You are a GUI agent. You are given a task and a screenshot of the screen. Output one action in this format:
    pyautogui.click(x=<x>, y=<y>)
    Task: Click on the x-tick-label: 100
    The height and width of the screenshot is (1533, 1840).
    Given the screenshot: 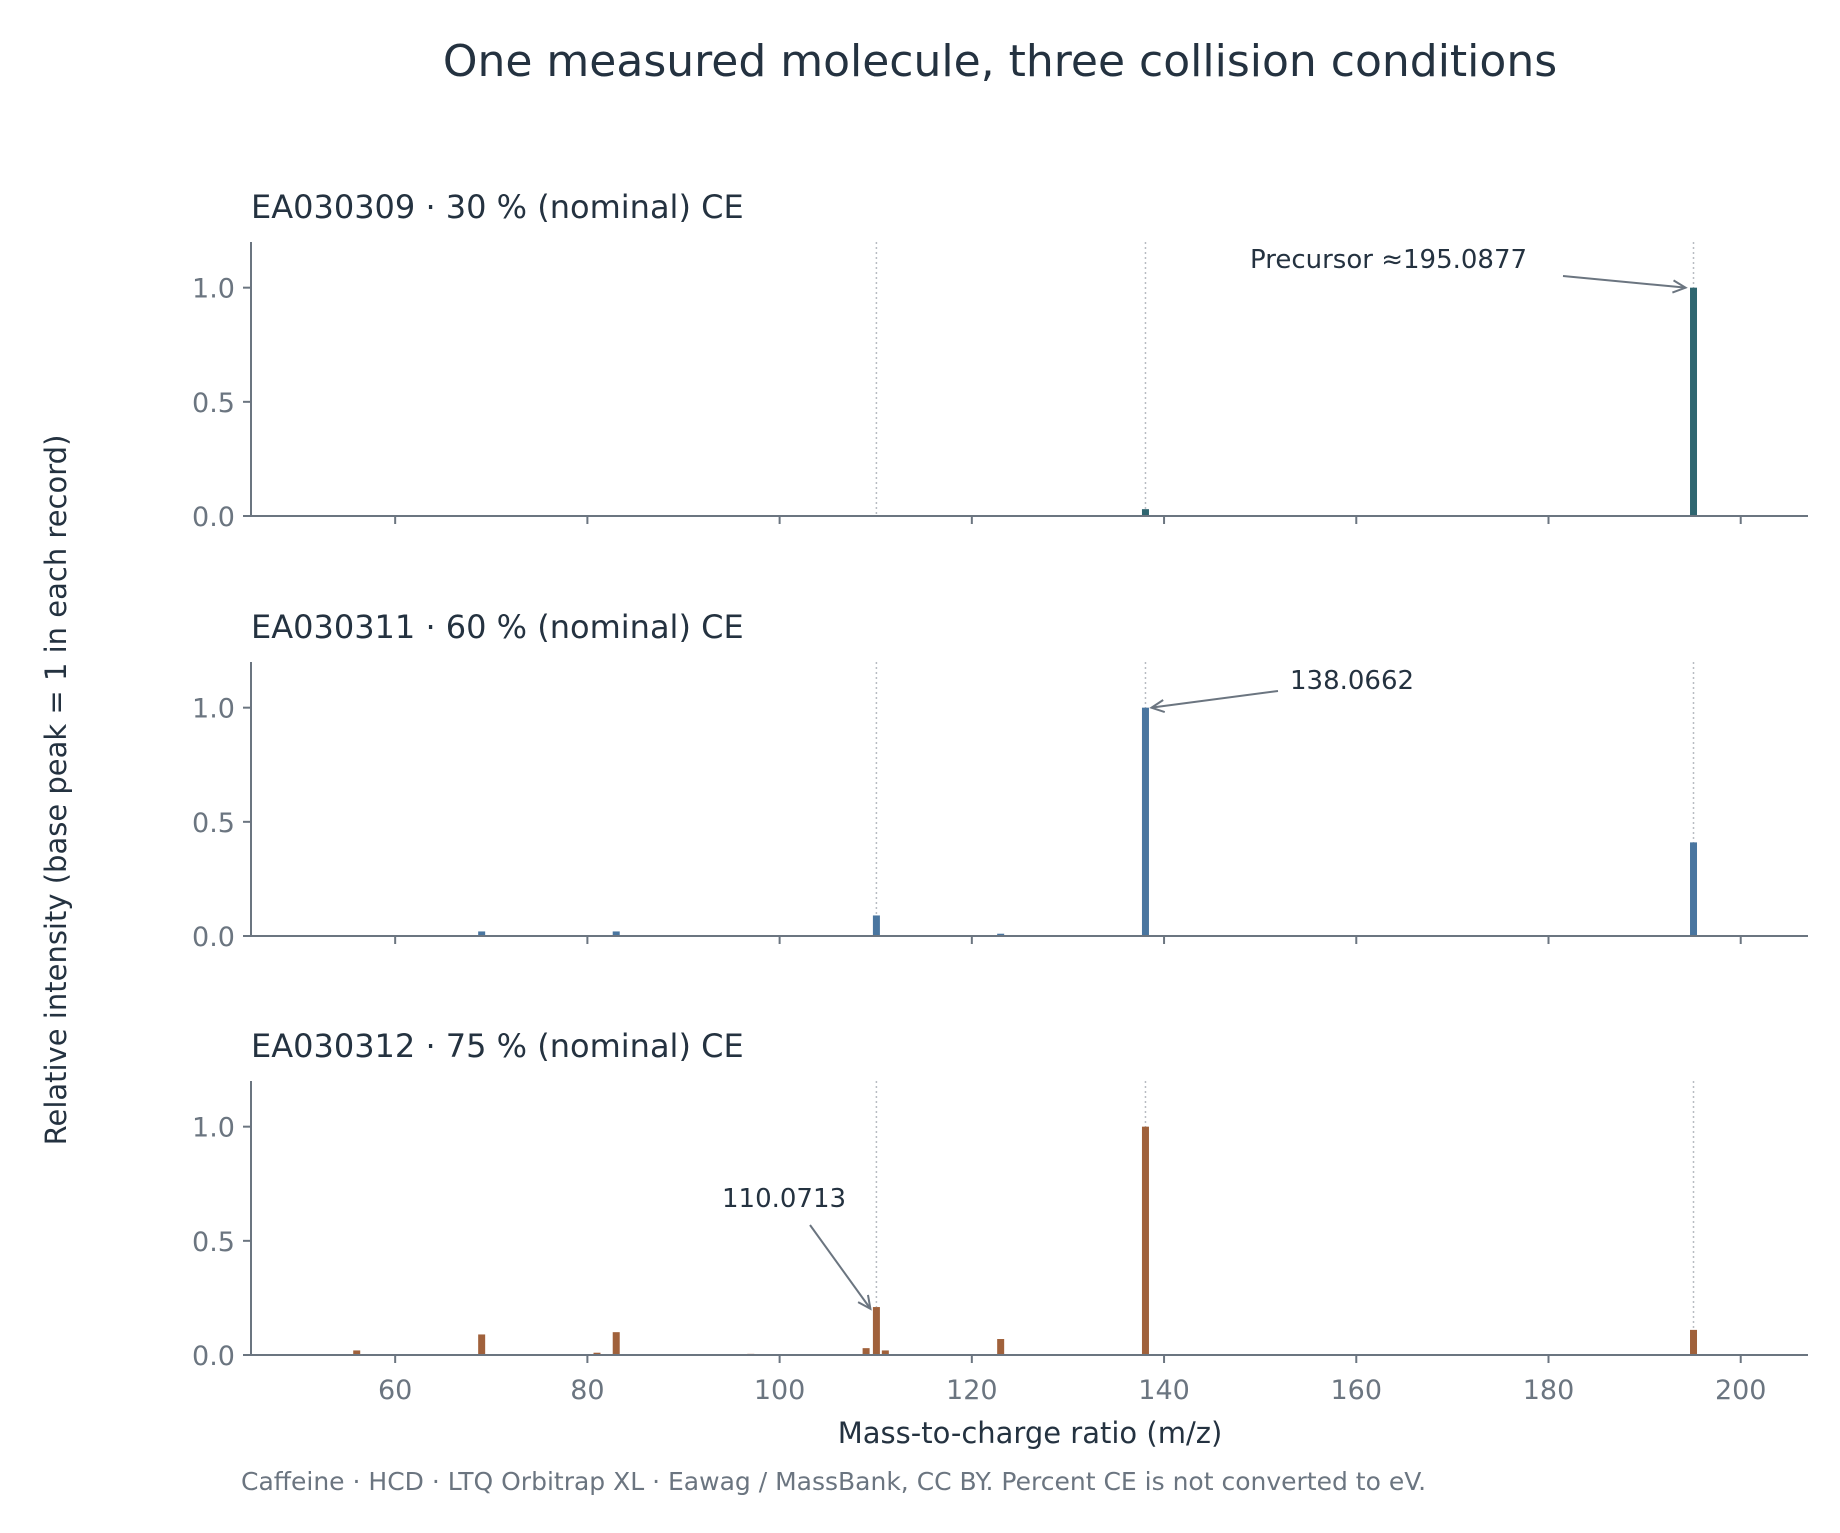 What is the action you would take?
    pyautogui.click(x=780, y=1390)
    